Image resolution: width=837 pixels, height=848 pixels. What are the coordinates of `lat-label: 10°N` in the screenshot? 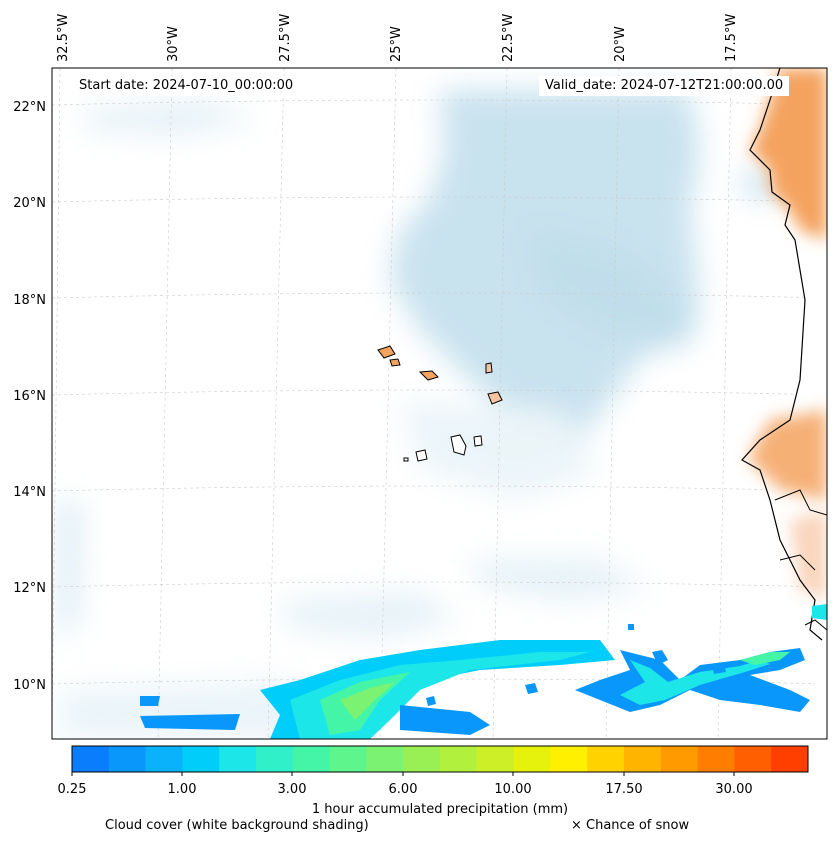 It's located at (29, 685).